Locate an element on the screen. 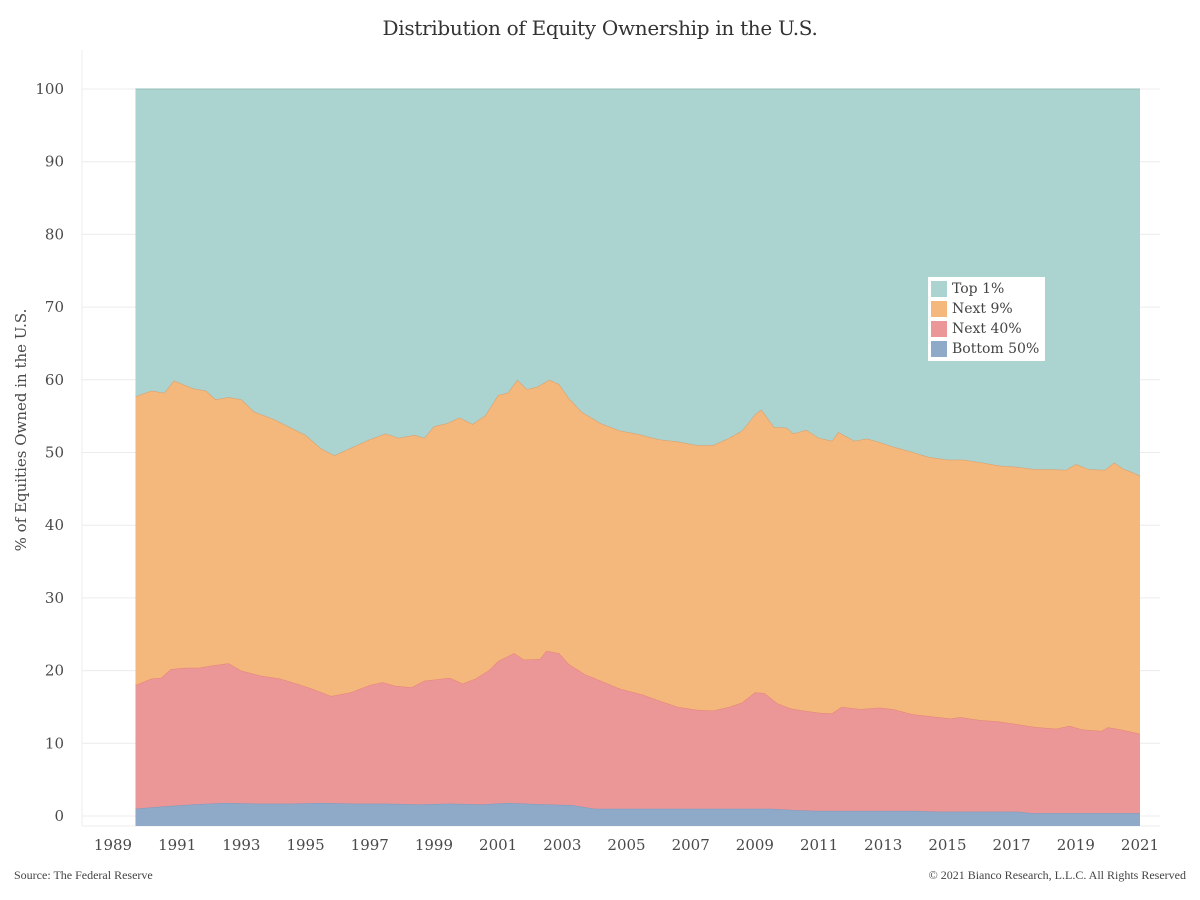 This screenshot has height=900, width=1200. x-tick-label: 2001 is located at coordinates (498, 845).